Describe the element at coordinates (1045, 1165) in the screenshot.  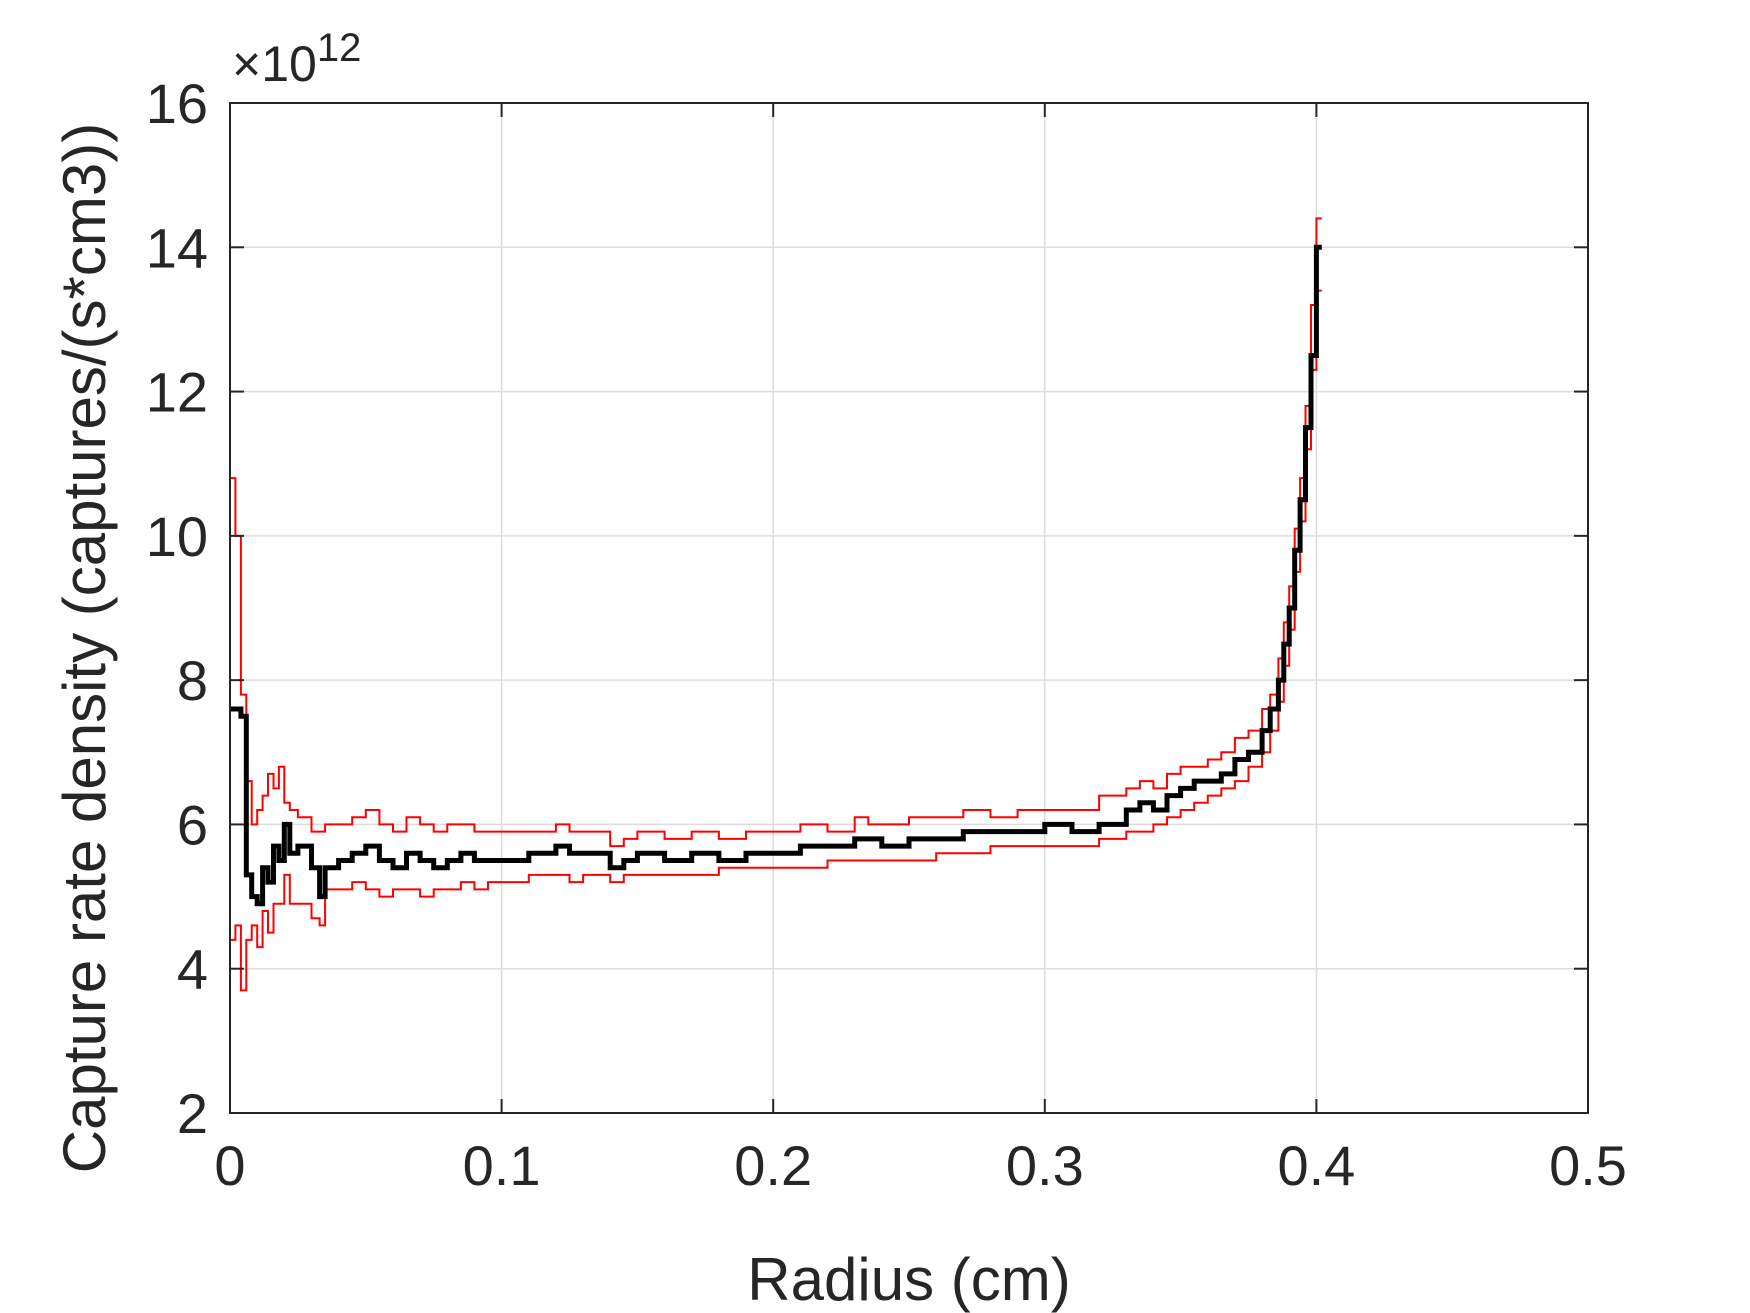
I see `x-tick-label: 0.3` at that location.